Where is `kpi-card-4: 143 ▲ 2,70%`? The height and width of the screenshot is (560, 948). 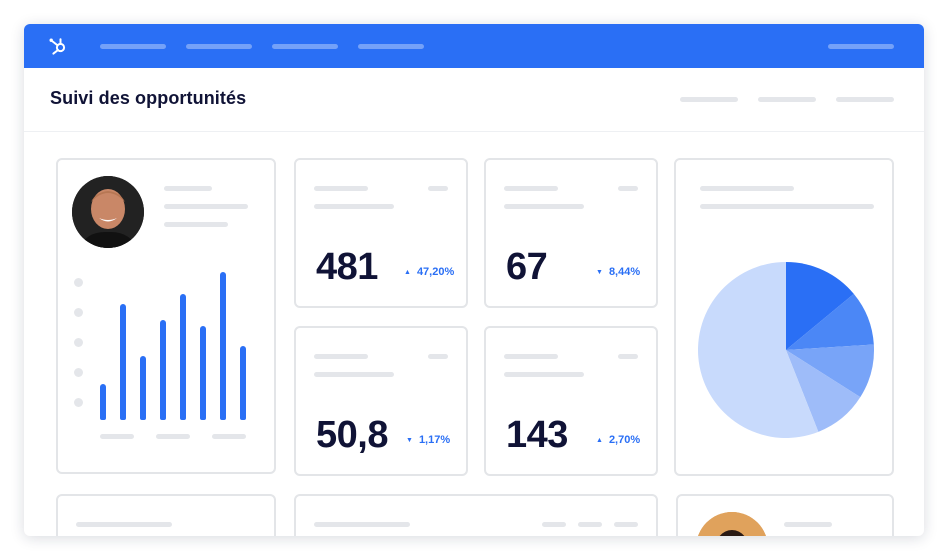 kpi-card-4: 143 ▲ 2,70% is located at coordinates (571, 401).